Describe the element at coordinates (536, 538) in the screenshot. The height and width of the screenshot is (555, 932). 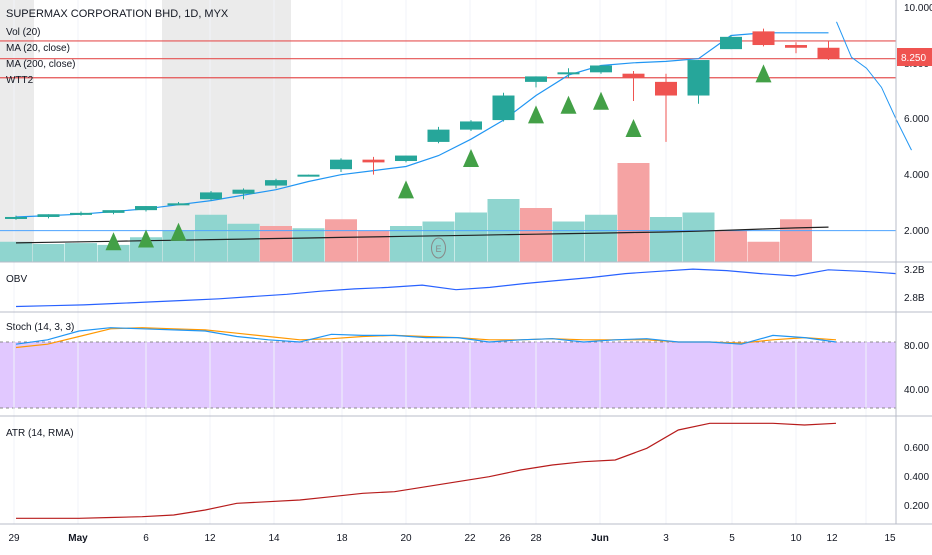
I see `time-axis-label: 28` at that location.